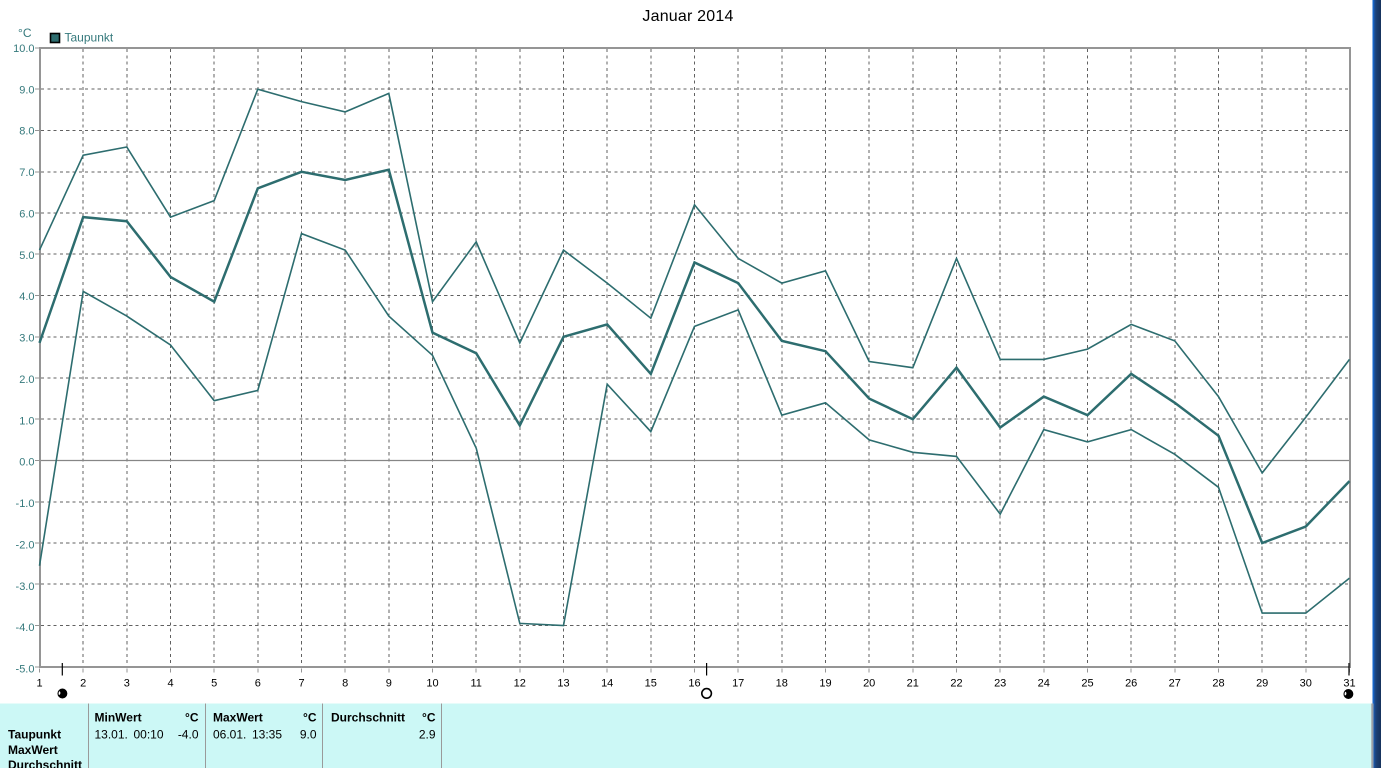  What do you see at coordinates (258, 684) in the screenshot?
I see `svg-text: 6` at bounding box center [258, 684].